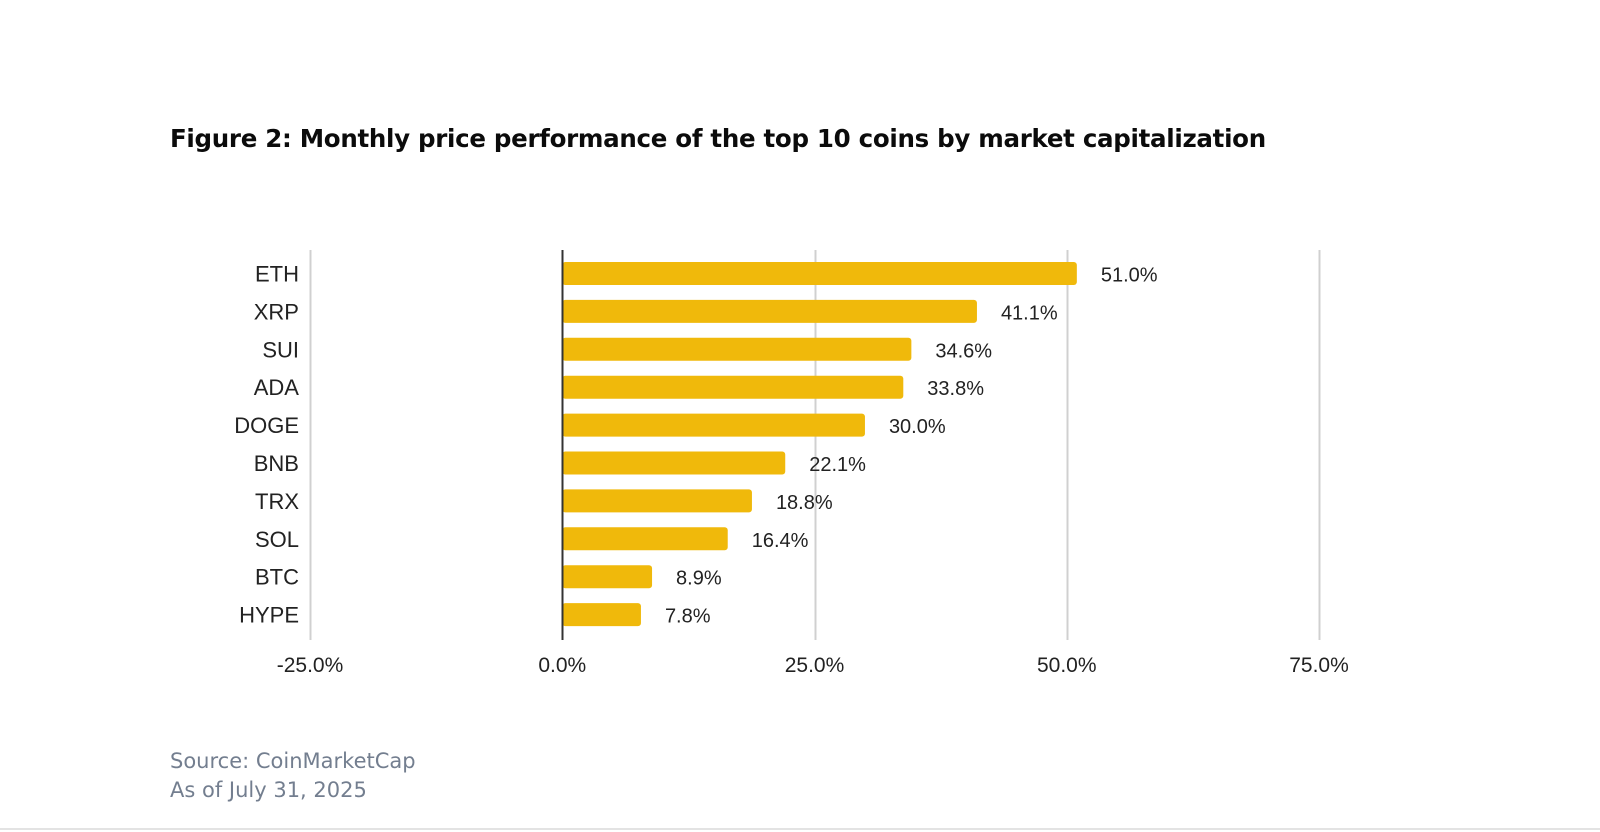  Describe the element at coordinates (277, 274) in the screenshot. I see `category-label: ETH` at that location.